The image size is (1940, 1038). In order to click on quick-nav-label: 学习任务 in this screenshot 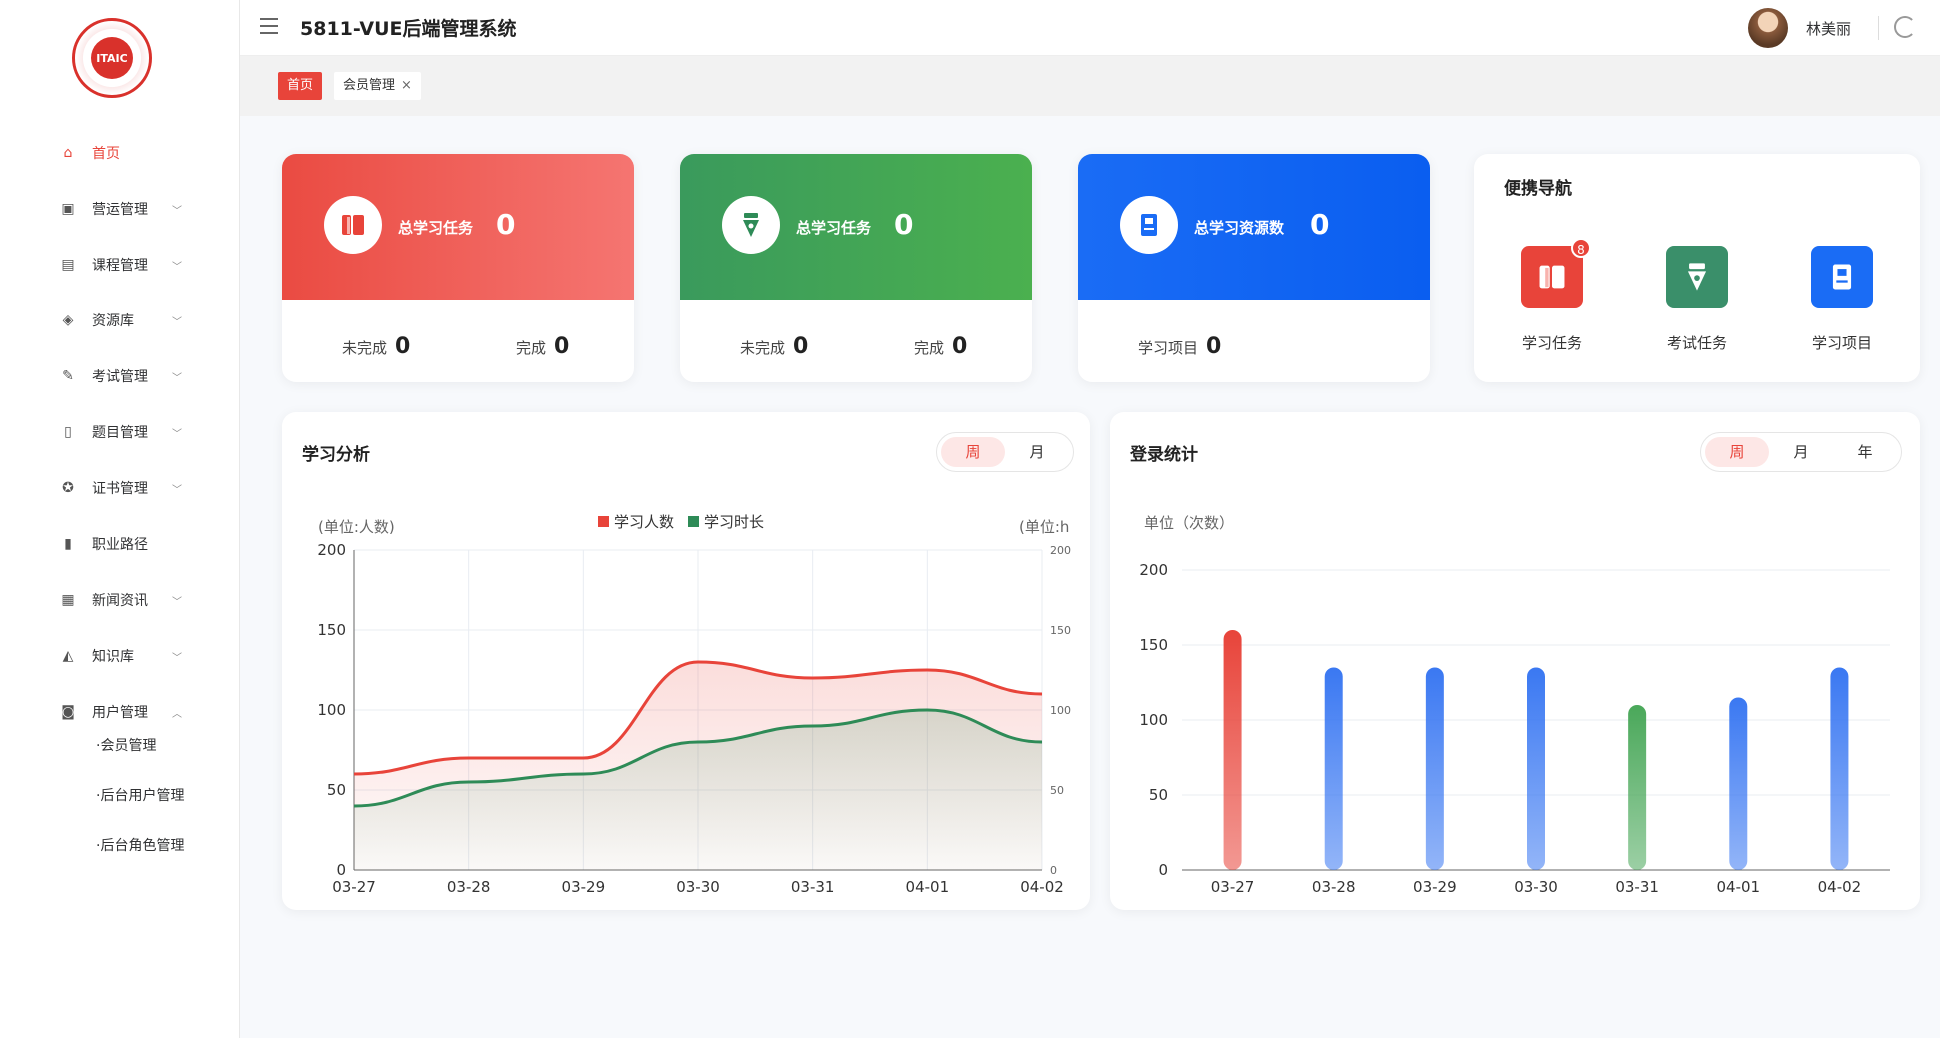, I will do `click(1551, 343)`.